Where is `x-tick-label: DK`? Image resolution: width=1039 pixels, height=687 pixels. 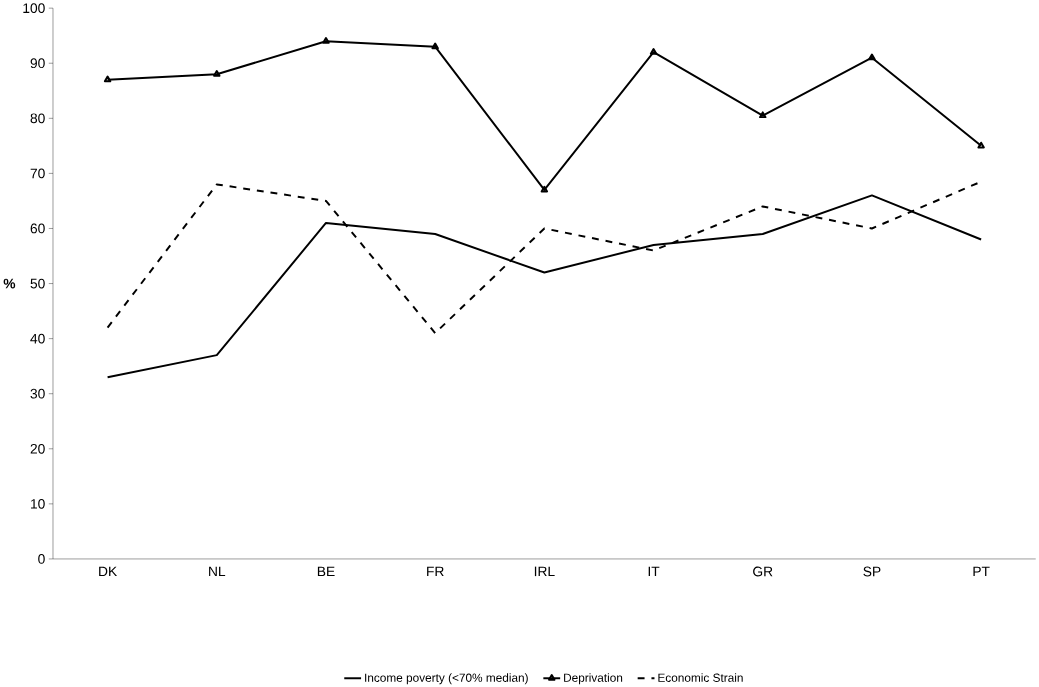
x-tick-label: DK is located at coordinates (108, 571).